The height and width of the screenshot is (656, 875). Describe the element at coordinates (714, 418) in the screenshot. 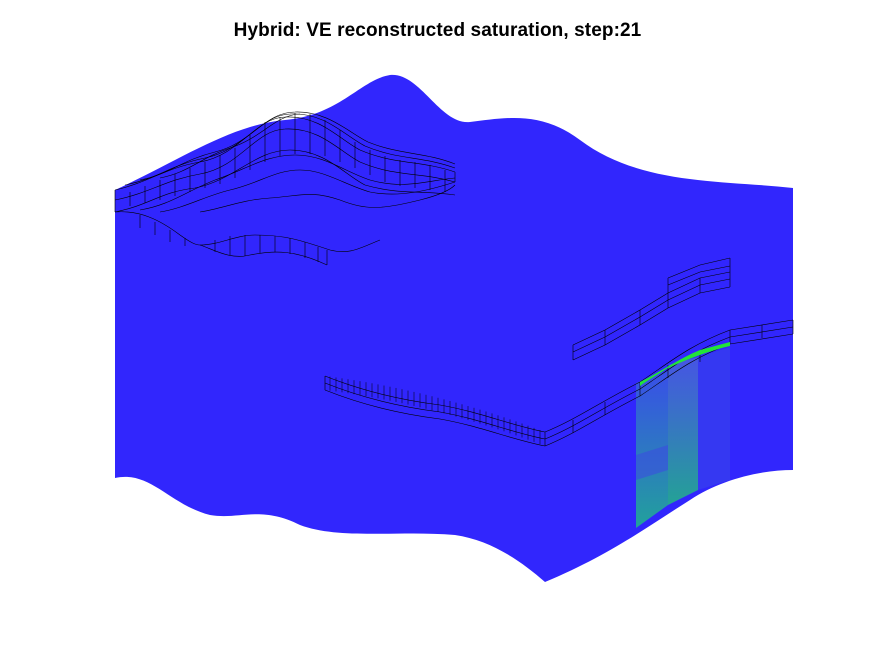

I see `plume-column-shadow` at that location.